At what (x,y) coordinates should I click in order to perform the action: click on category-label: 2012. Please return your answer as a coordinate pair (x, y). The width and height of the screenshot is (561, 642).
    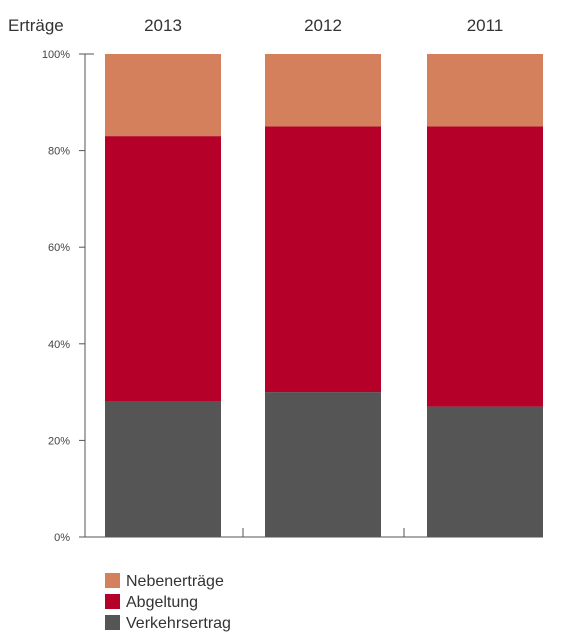
    Looking at the image, I should click on (323, 25).